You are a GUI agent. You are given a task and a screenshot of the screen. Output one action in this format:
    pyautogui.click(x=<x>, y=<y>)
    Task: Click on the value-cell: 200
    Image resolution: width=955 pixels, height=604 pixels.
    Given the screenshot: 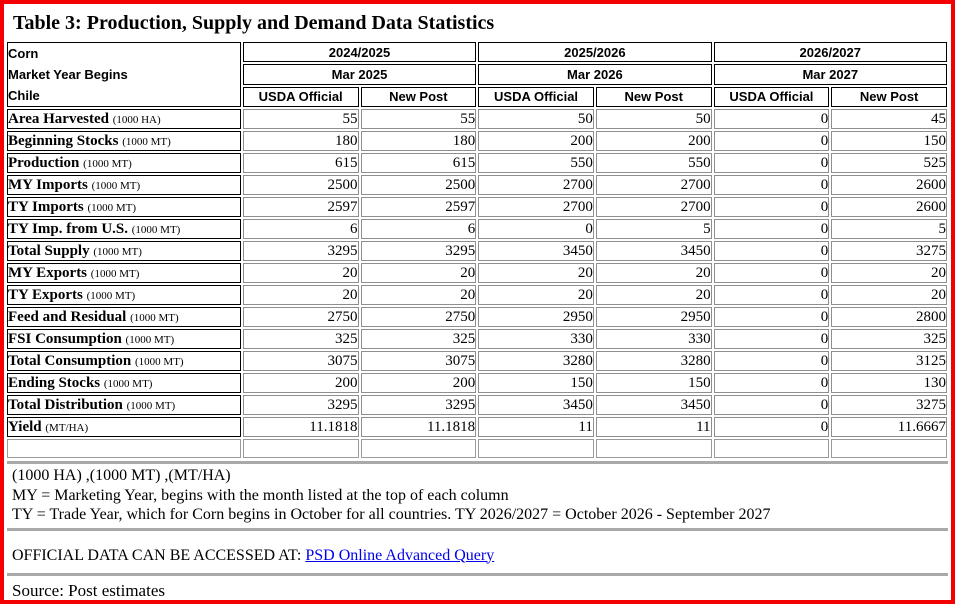 What is the action you would take?
    pyautogui.click(x=300, y=383)
    